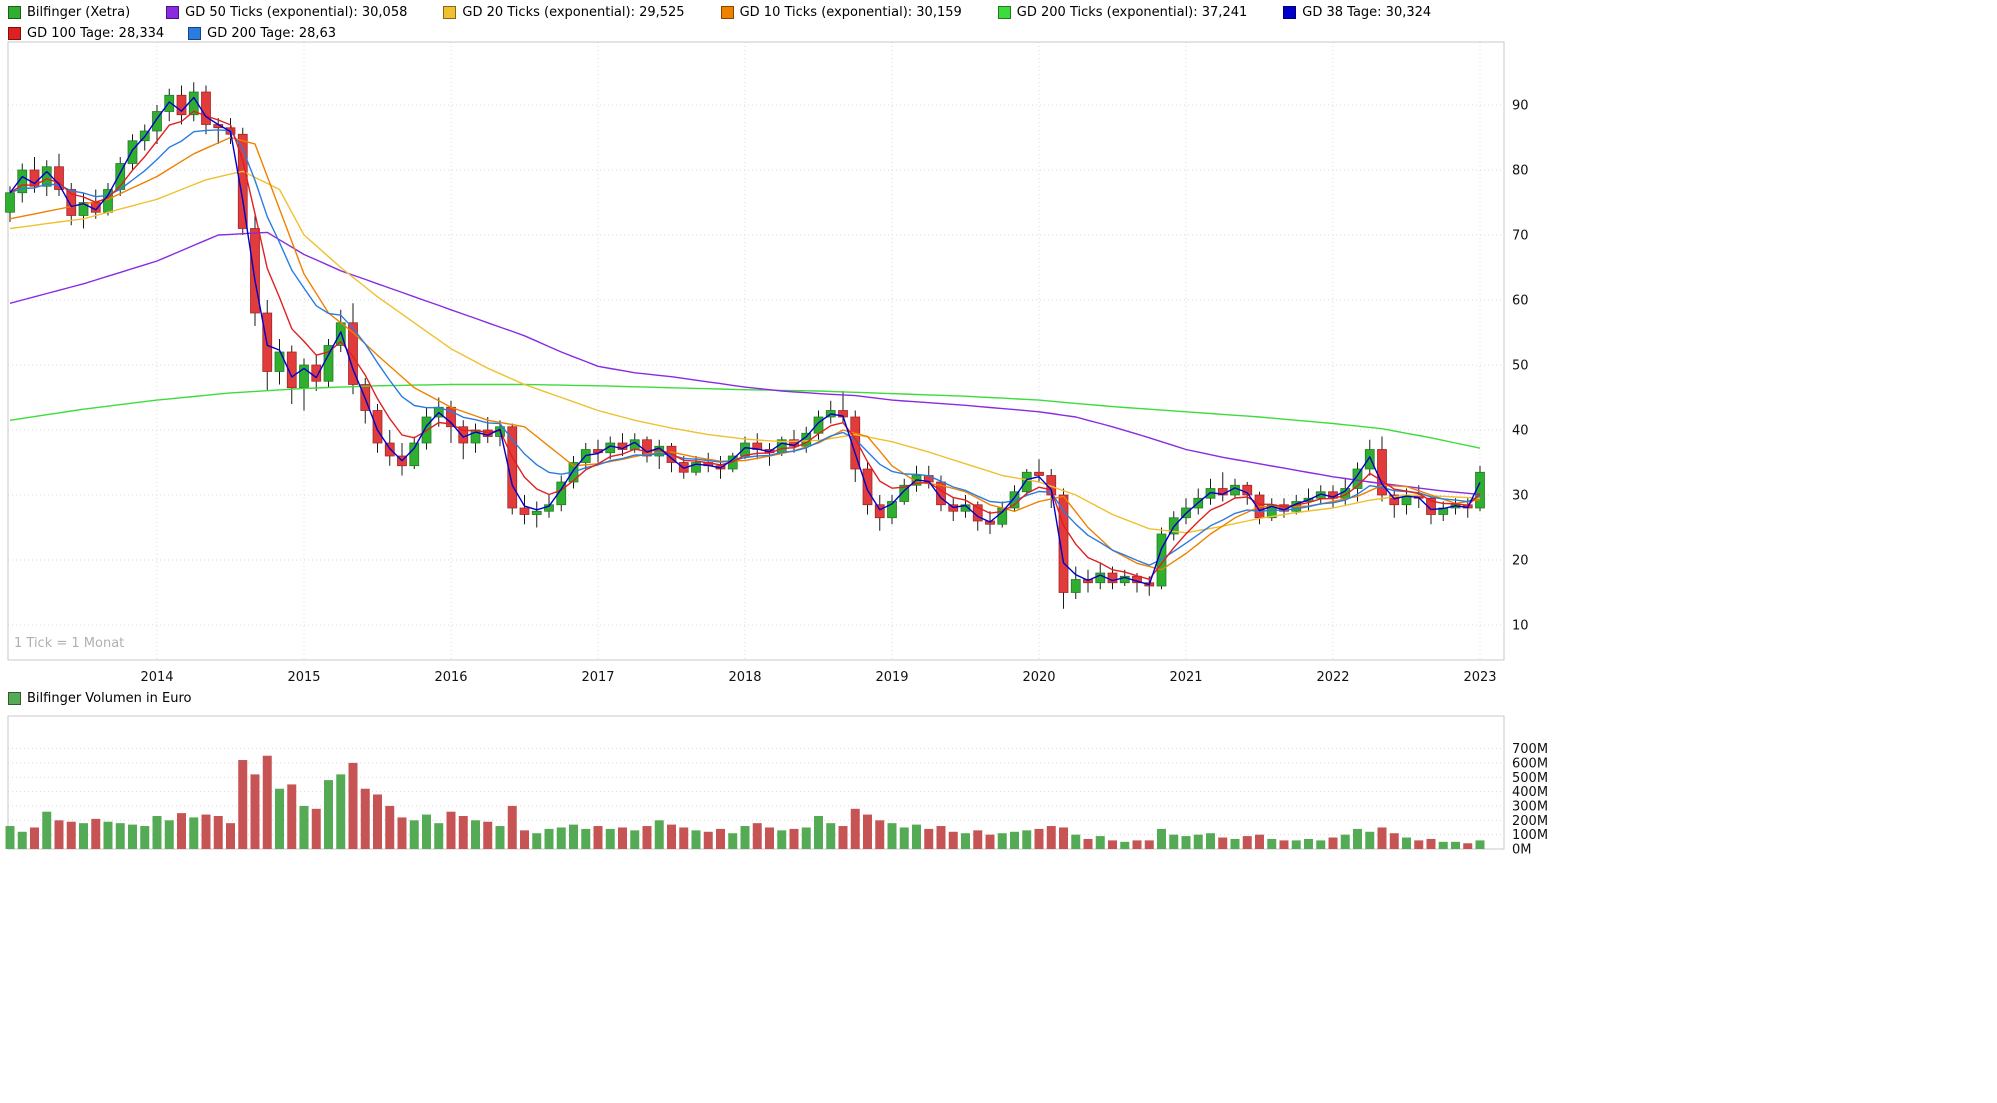  Describe the element at coordinates (1530, 806) in the screenshot. I see `volume-axis-label: 300M` at that location.